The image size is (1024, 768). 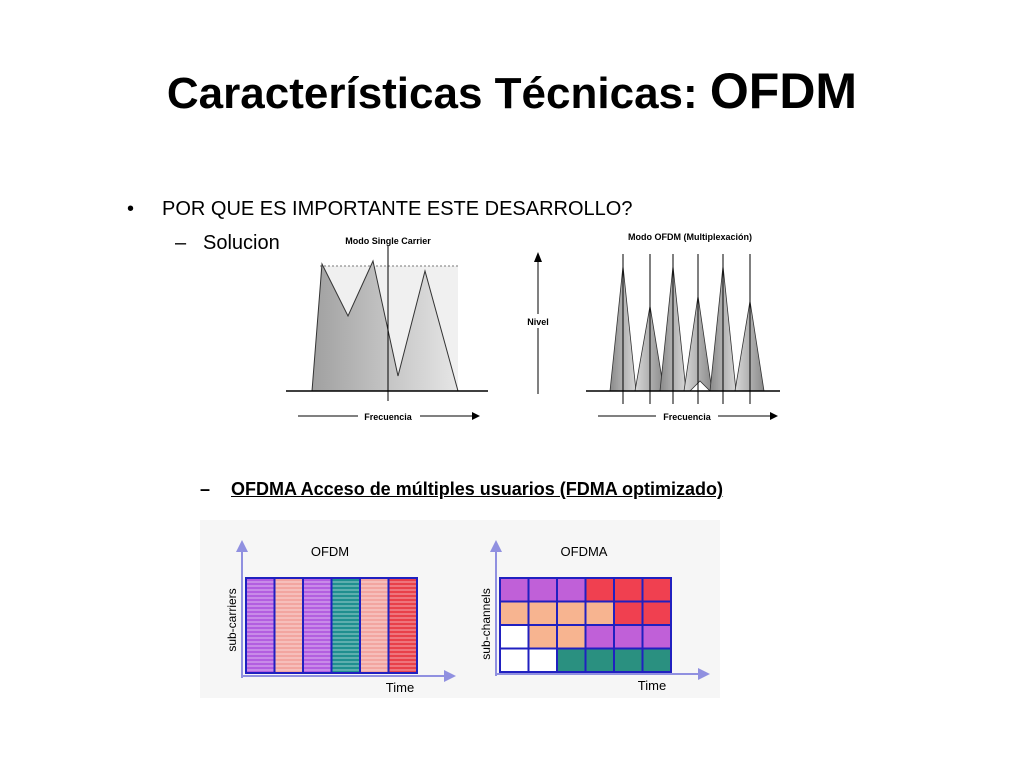 I want to click on ofdma-cell-r2-c2, so click(x=542, y=613).